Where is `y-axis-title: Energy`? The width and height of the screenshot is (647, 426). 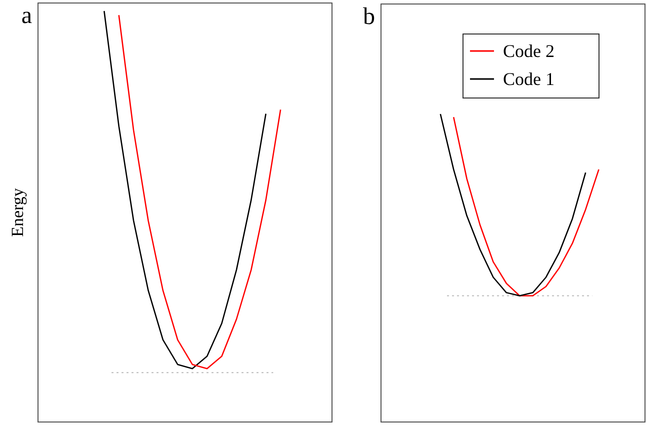 y-axis-title: Energy is located at coordinates (17, 212).